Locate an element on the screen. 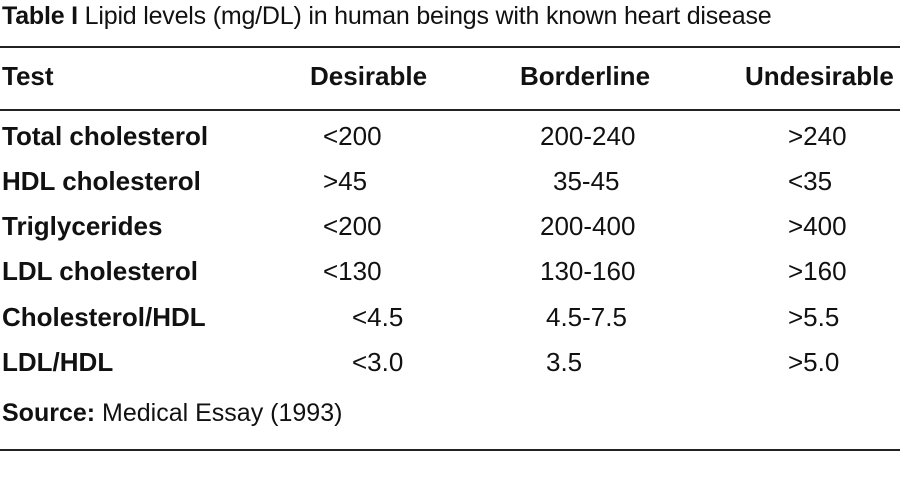 The image size is (900, 491). row-test-total-cholesterol: Total cholesterol is located at coordinates (105, 136).